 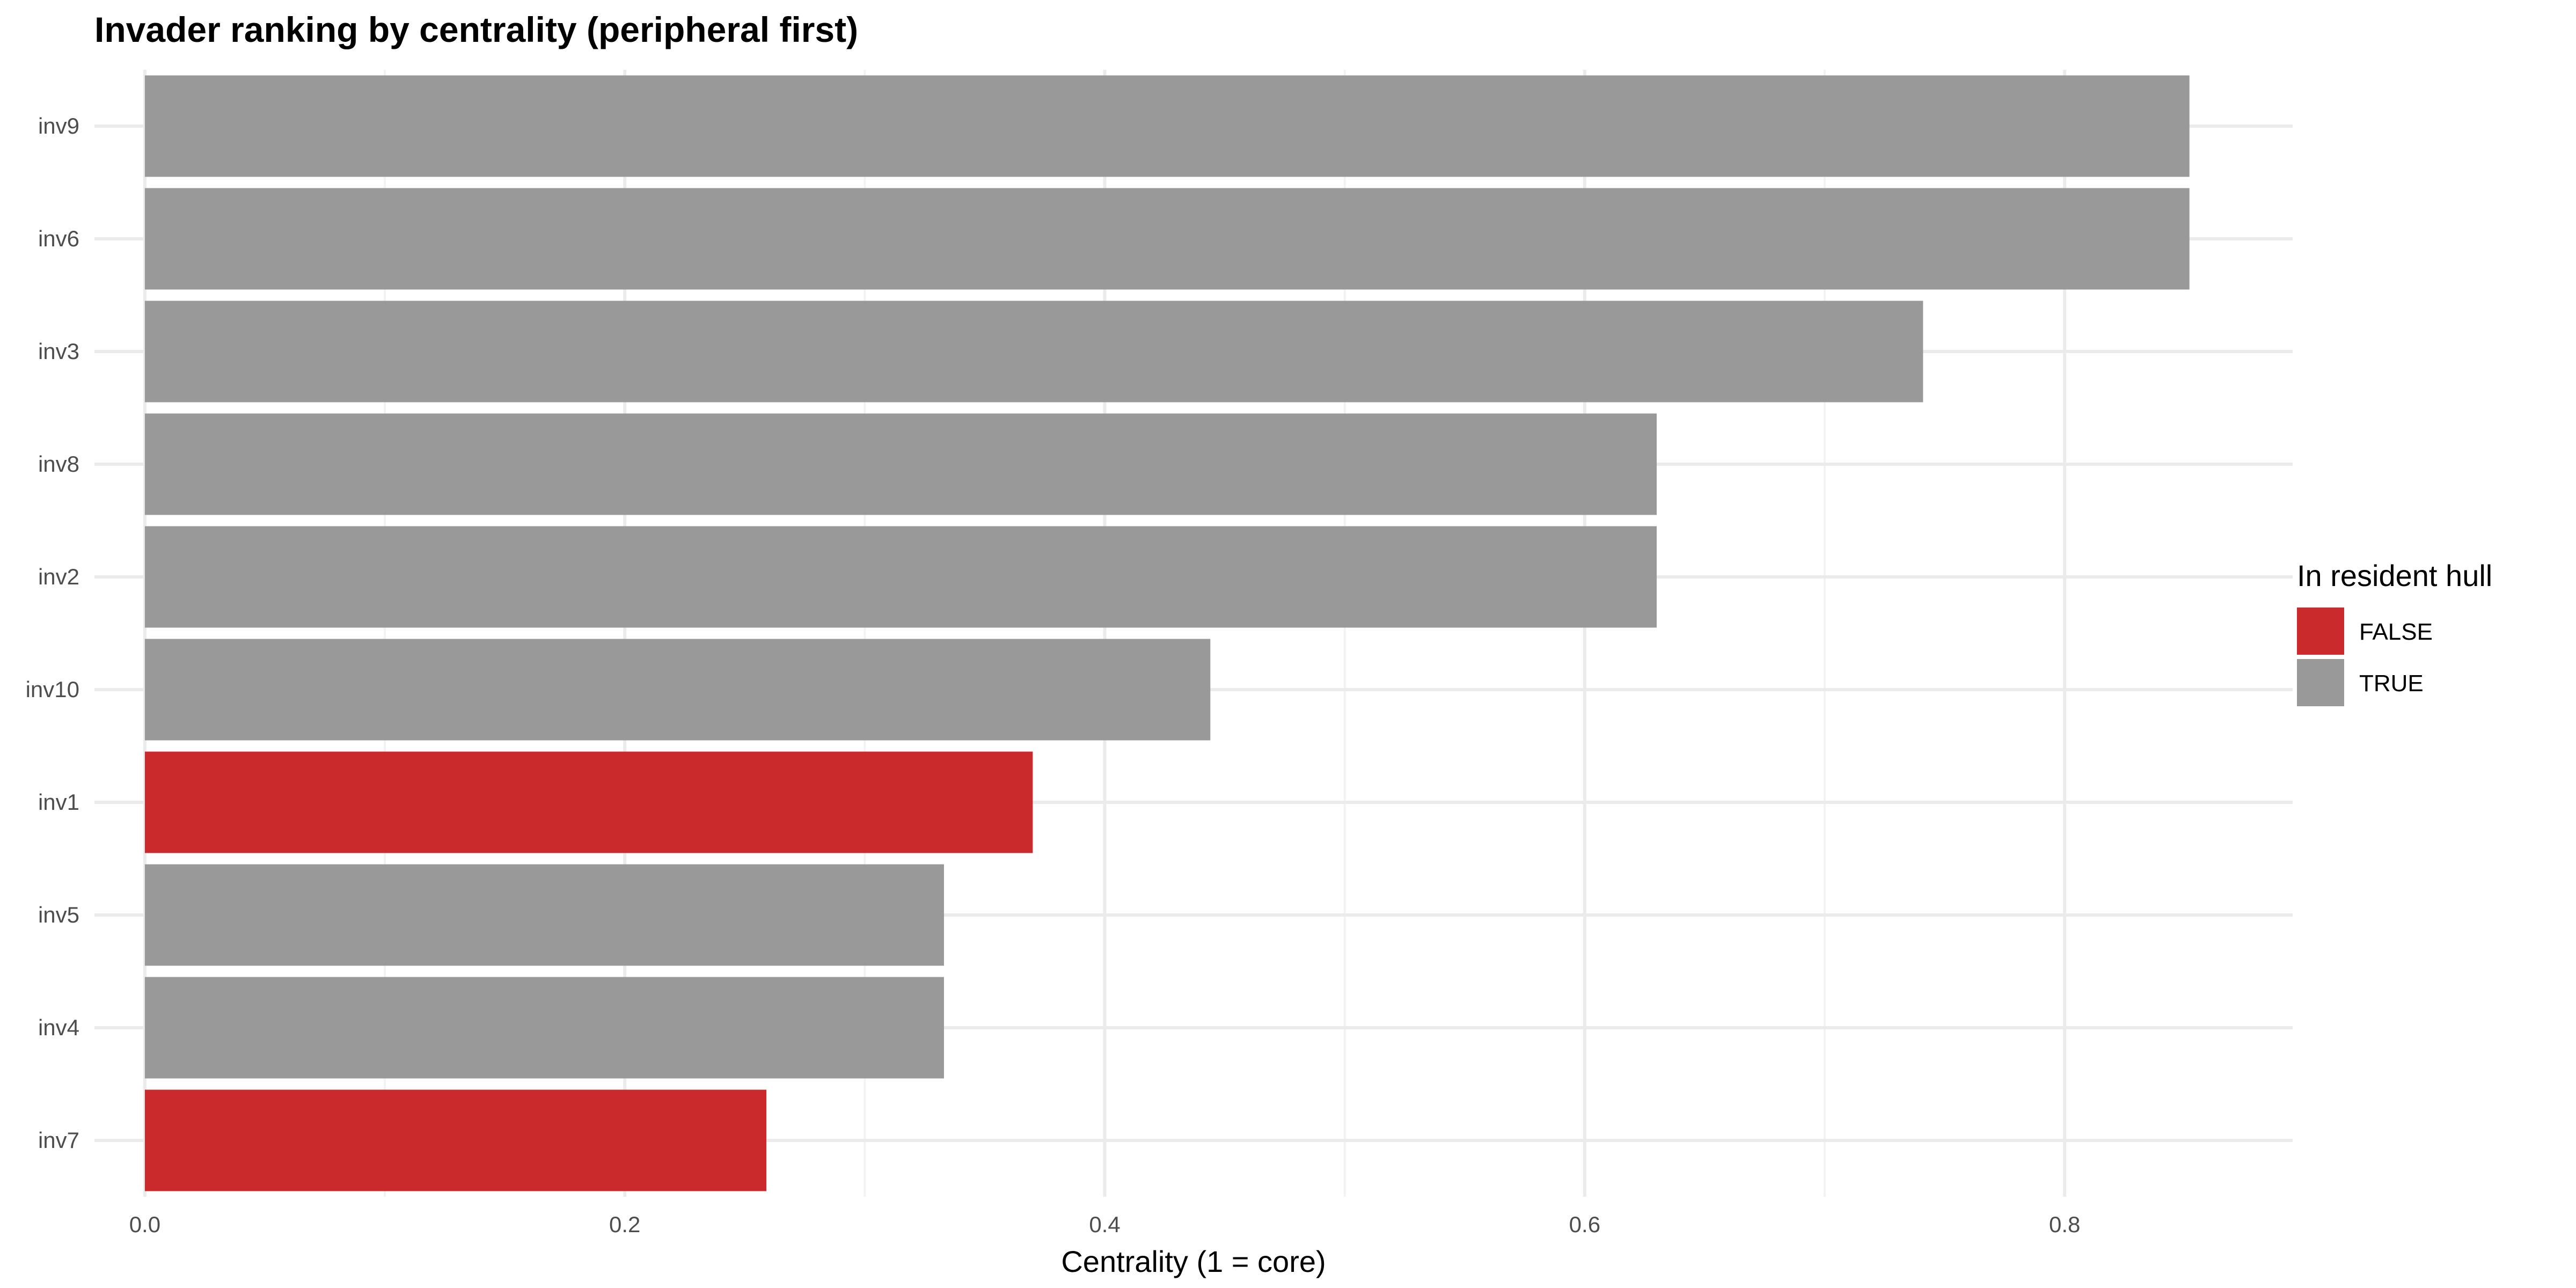 I want to click on bar-inv2, so click(x=900, y=577).